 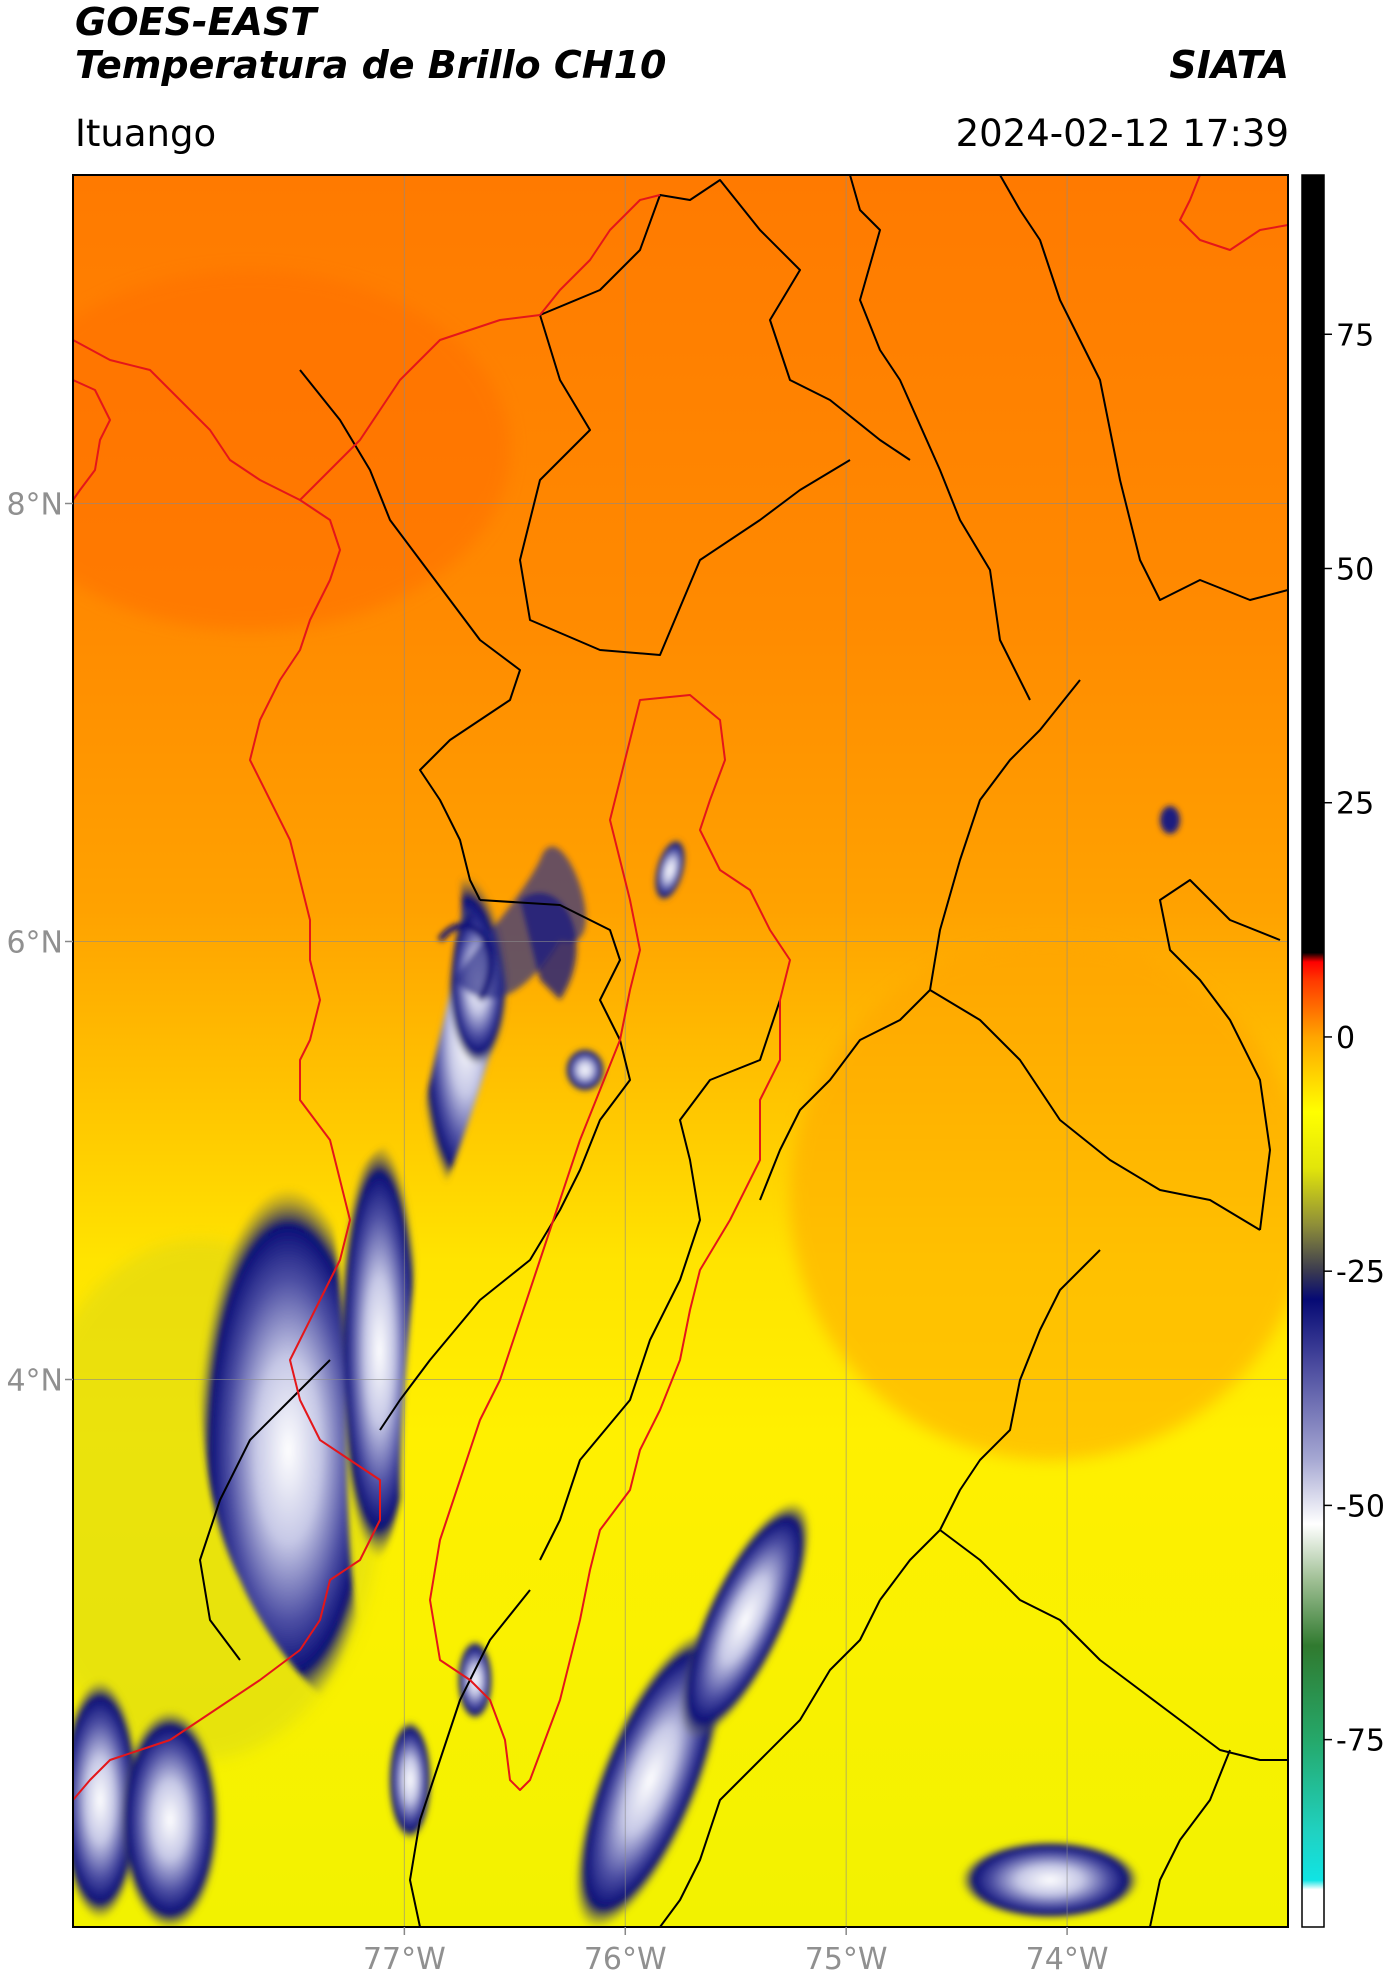 I want to click on lon-tick-label: 76°W, so click(x=625, y=1959).